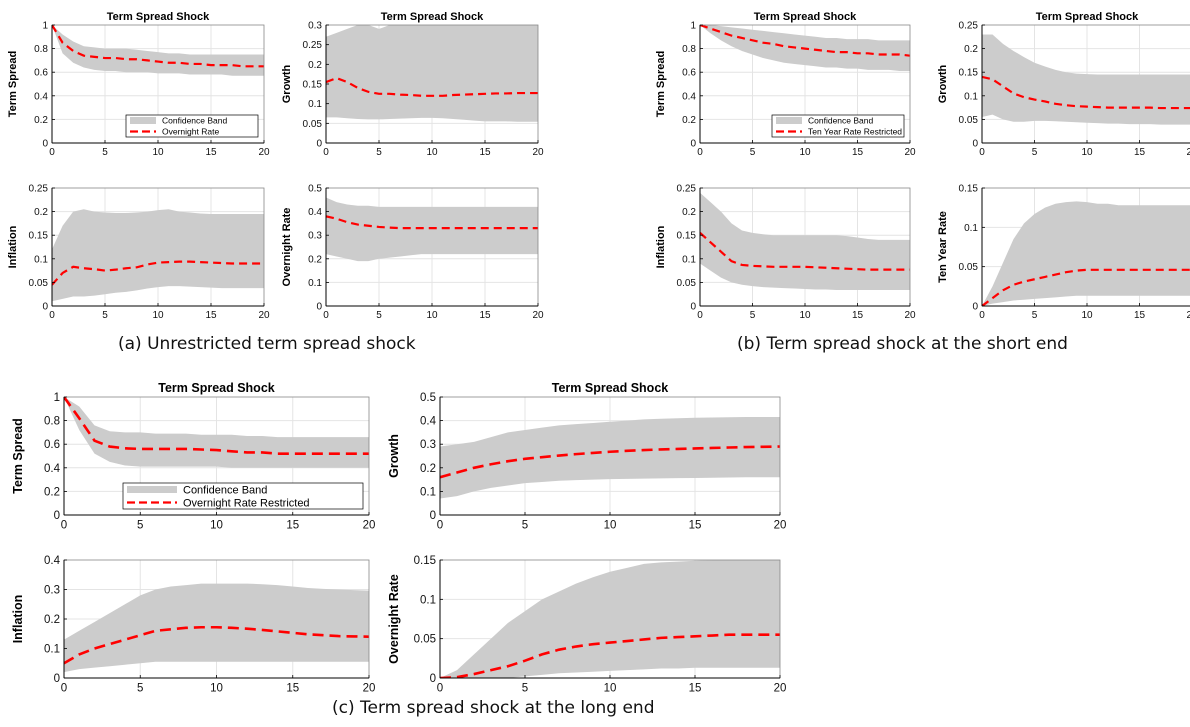  I want to click on chart-3: 0 5 10 15 20 0 0.05 0.1 0.15 0.2 0.25 Inflation, so click(138, 253).